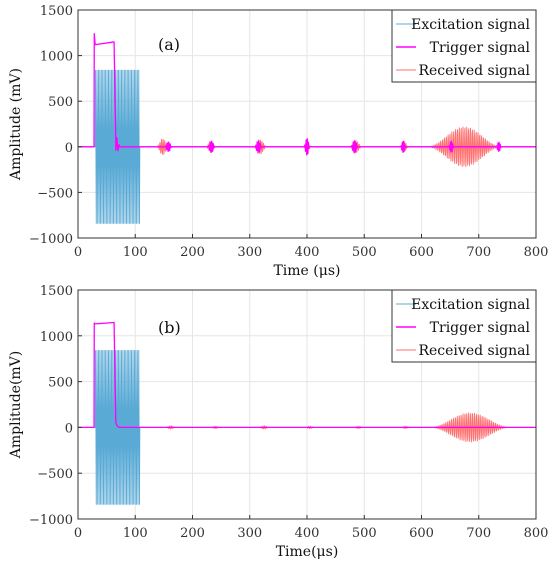 This screenshot has width=550, height=566. I want to click on legend-box, so click(464, 46).